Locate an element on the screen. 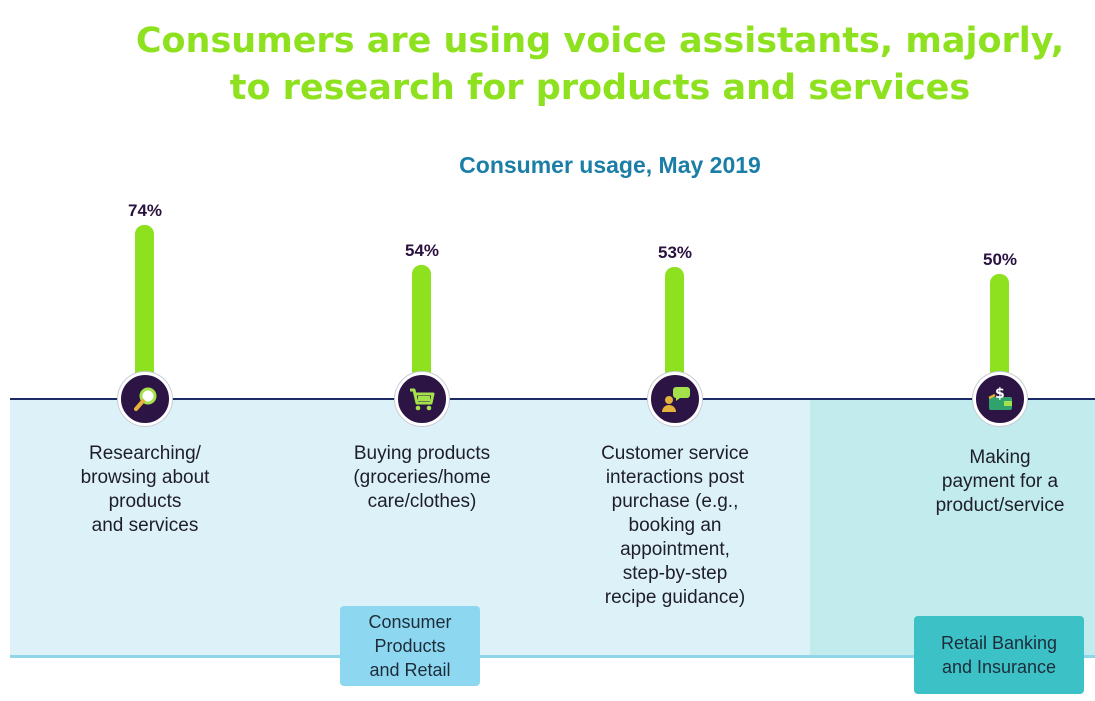  bar-value-label: 54% is located at coordinates (422, 250).